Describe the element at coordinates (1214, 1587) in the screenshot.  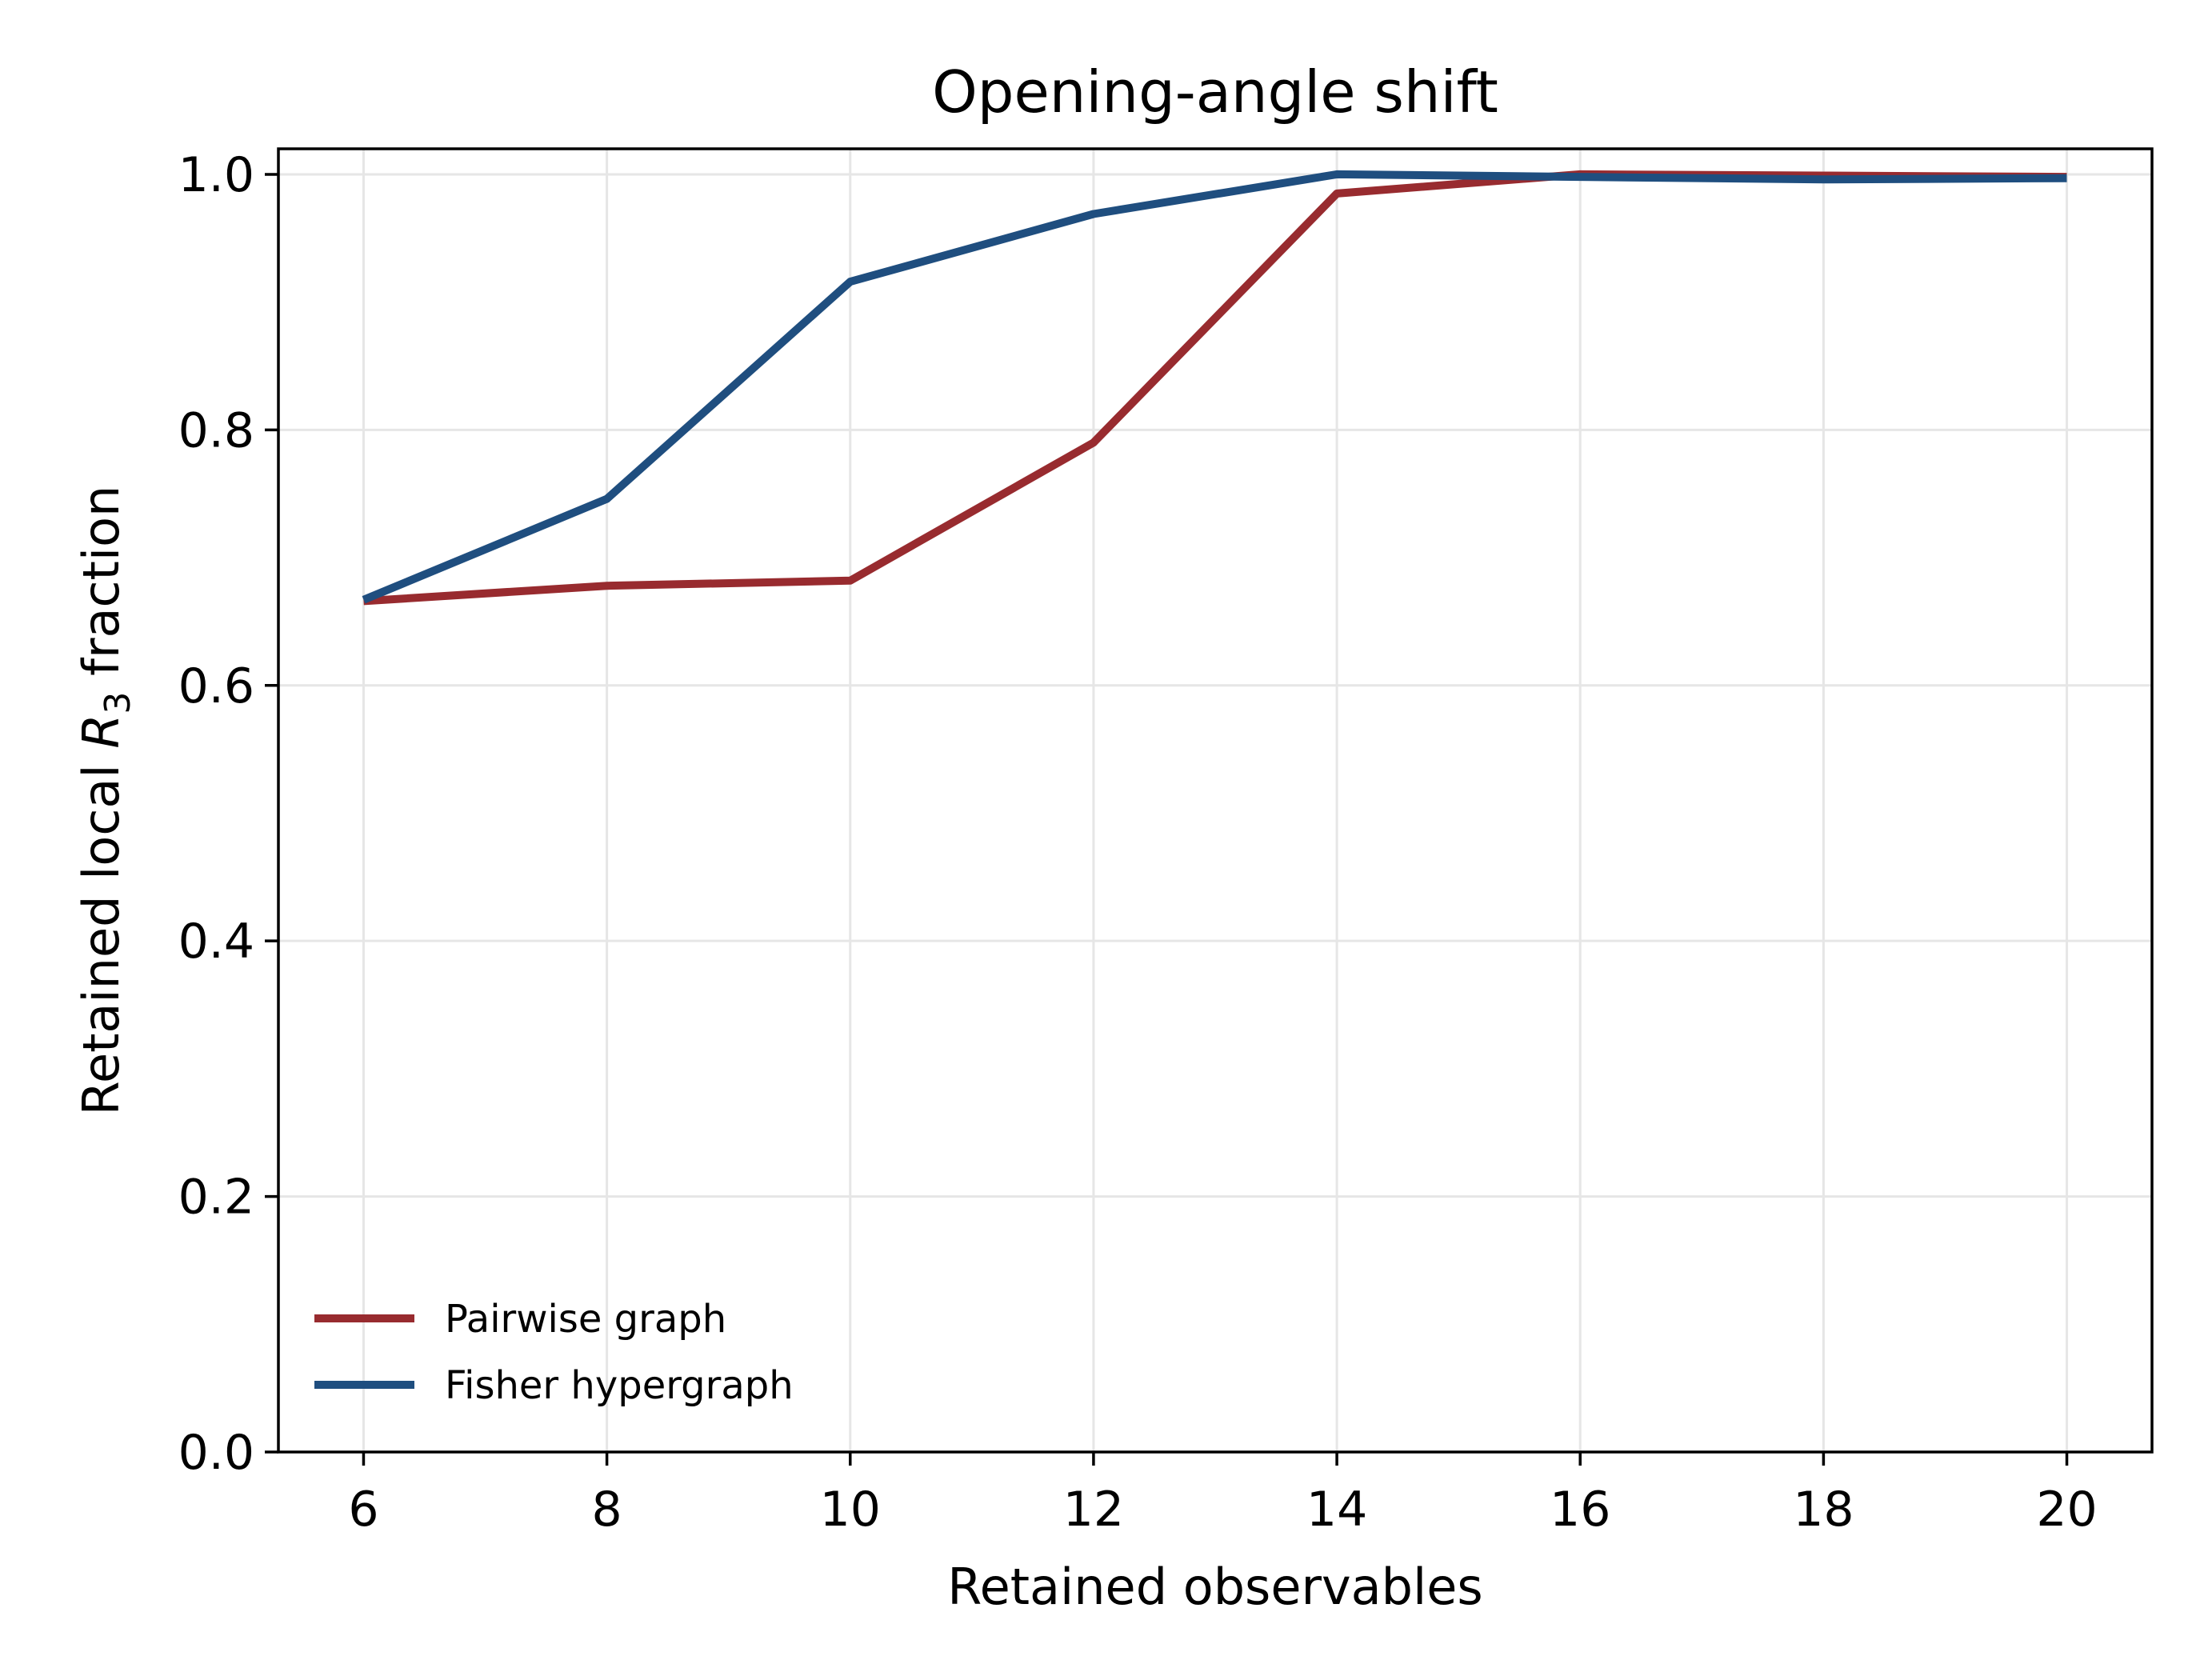
I see `x-axis-label: Retained observables` at that location.